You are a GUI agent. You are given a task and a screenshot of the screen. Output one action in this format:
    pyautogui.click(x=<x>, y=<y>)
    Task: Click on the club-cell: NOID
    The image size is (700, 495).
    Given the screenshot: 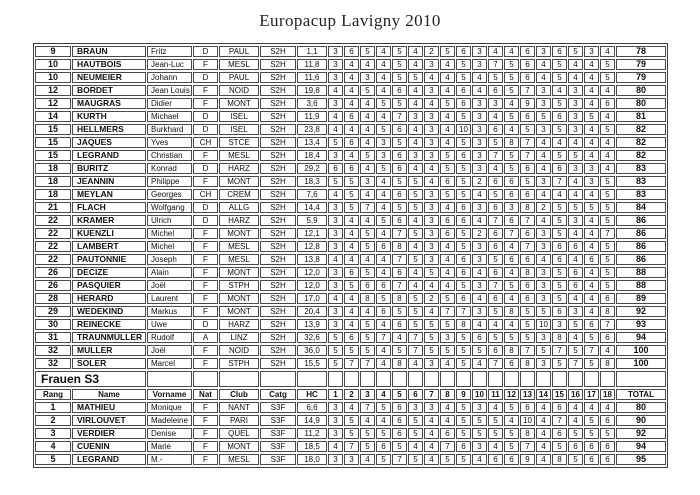 What is the action you would take?
    pyautogui.click(x=239, y=90)
    